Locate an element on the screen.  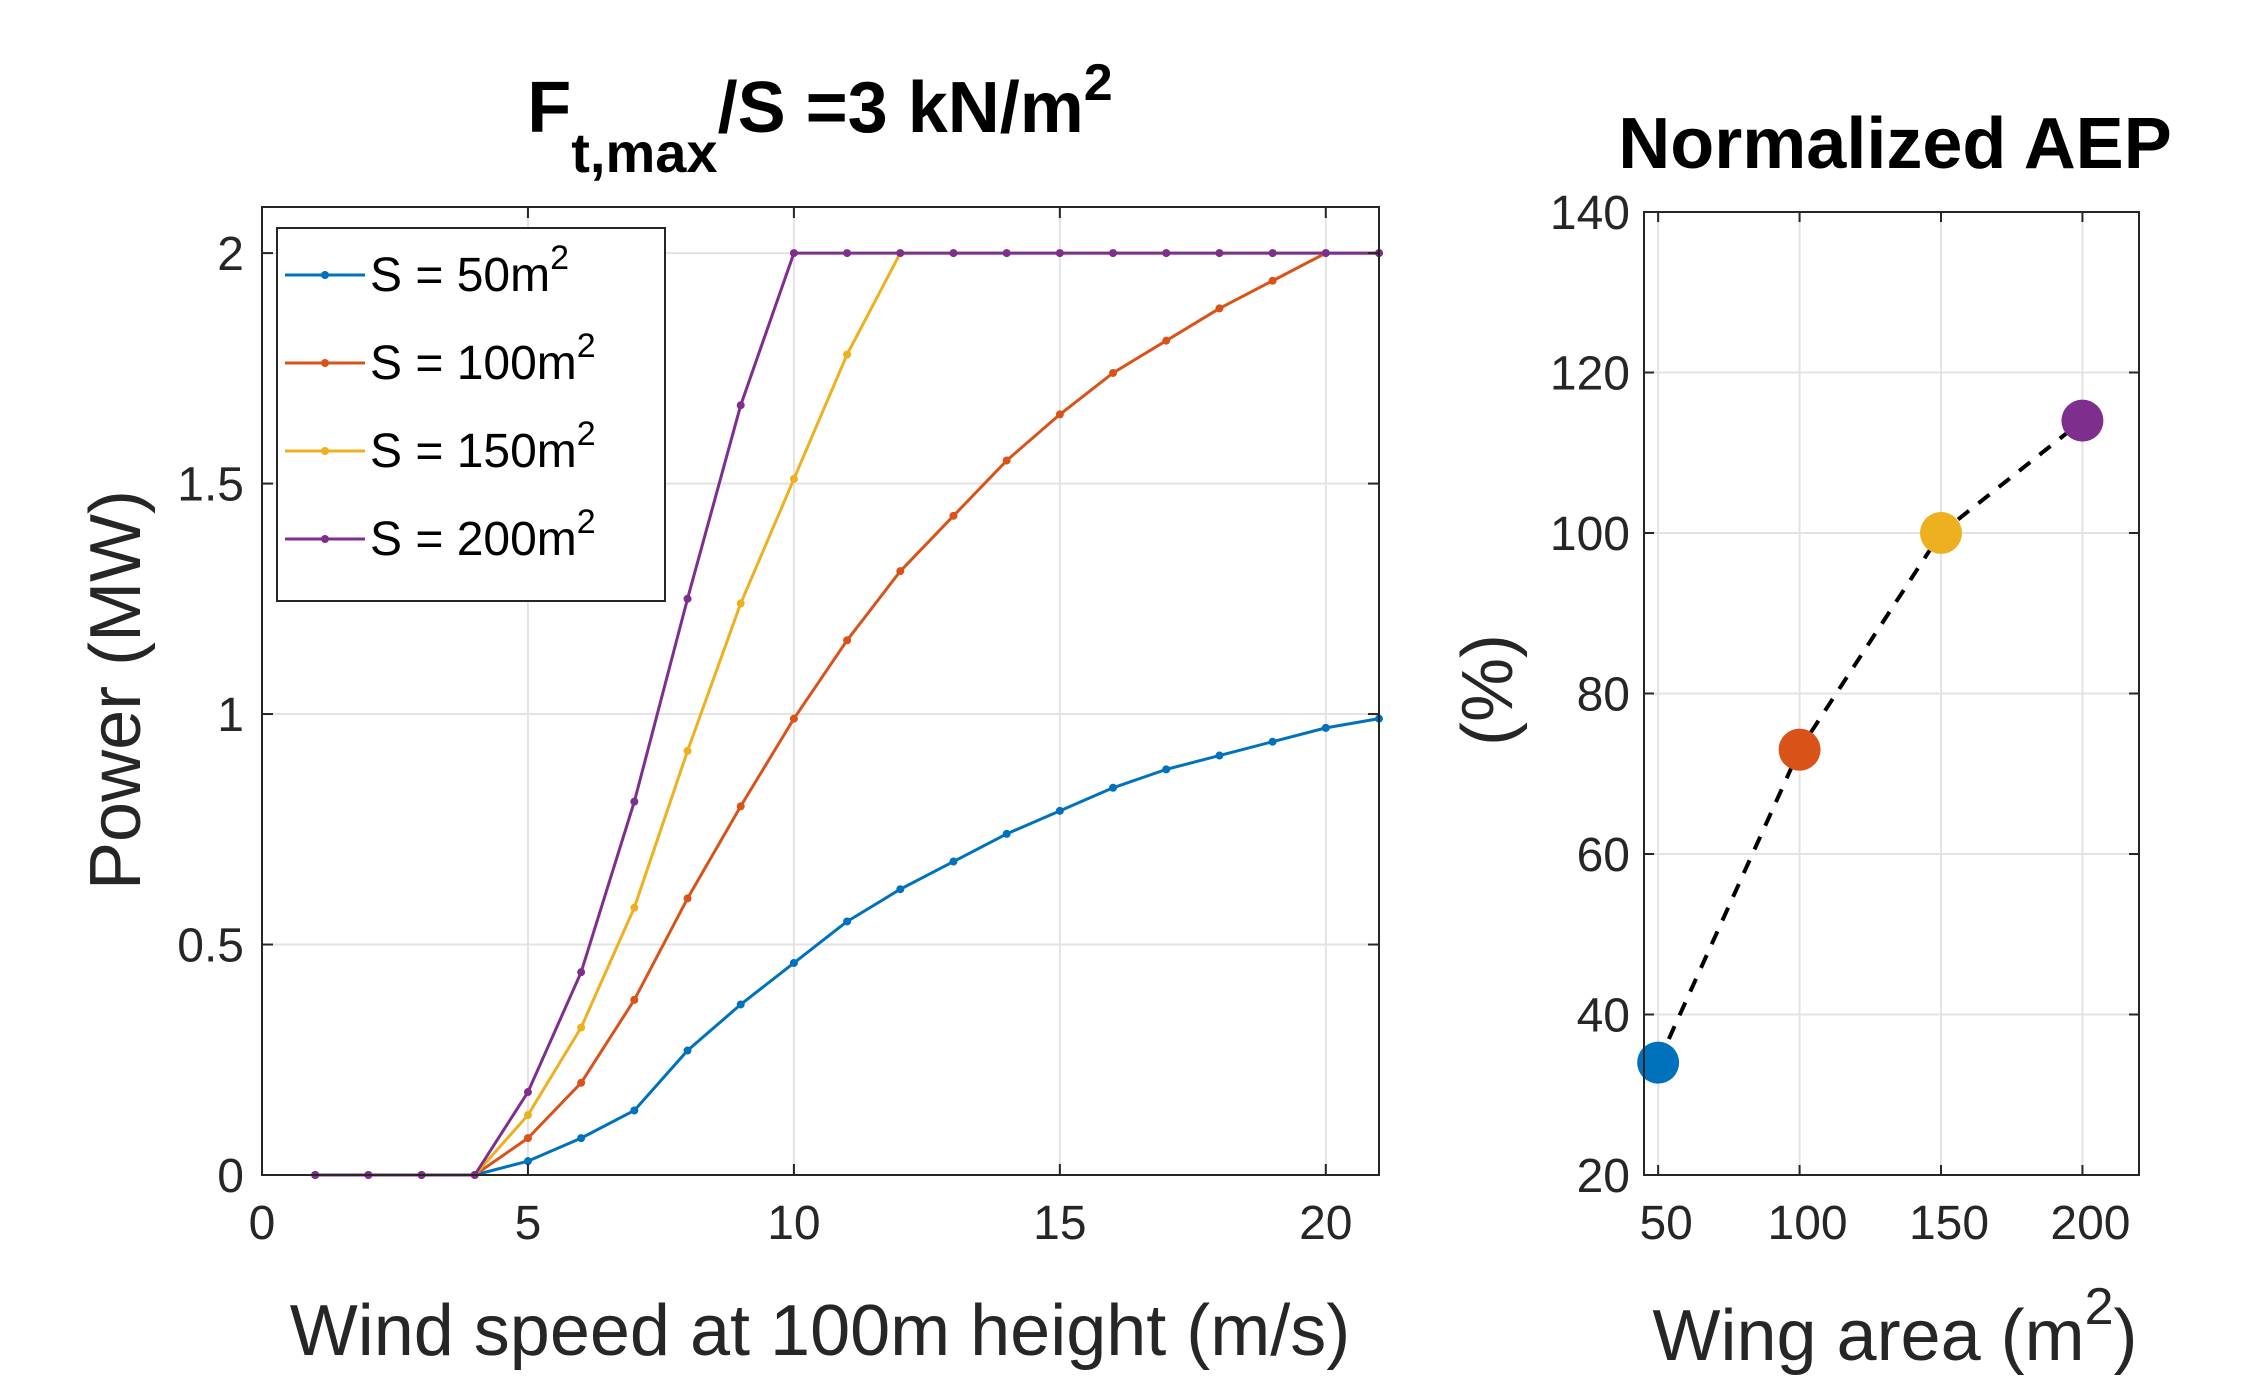
x-tick-label: 15 is located at coordinates (1059, 1223).